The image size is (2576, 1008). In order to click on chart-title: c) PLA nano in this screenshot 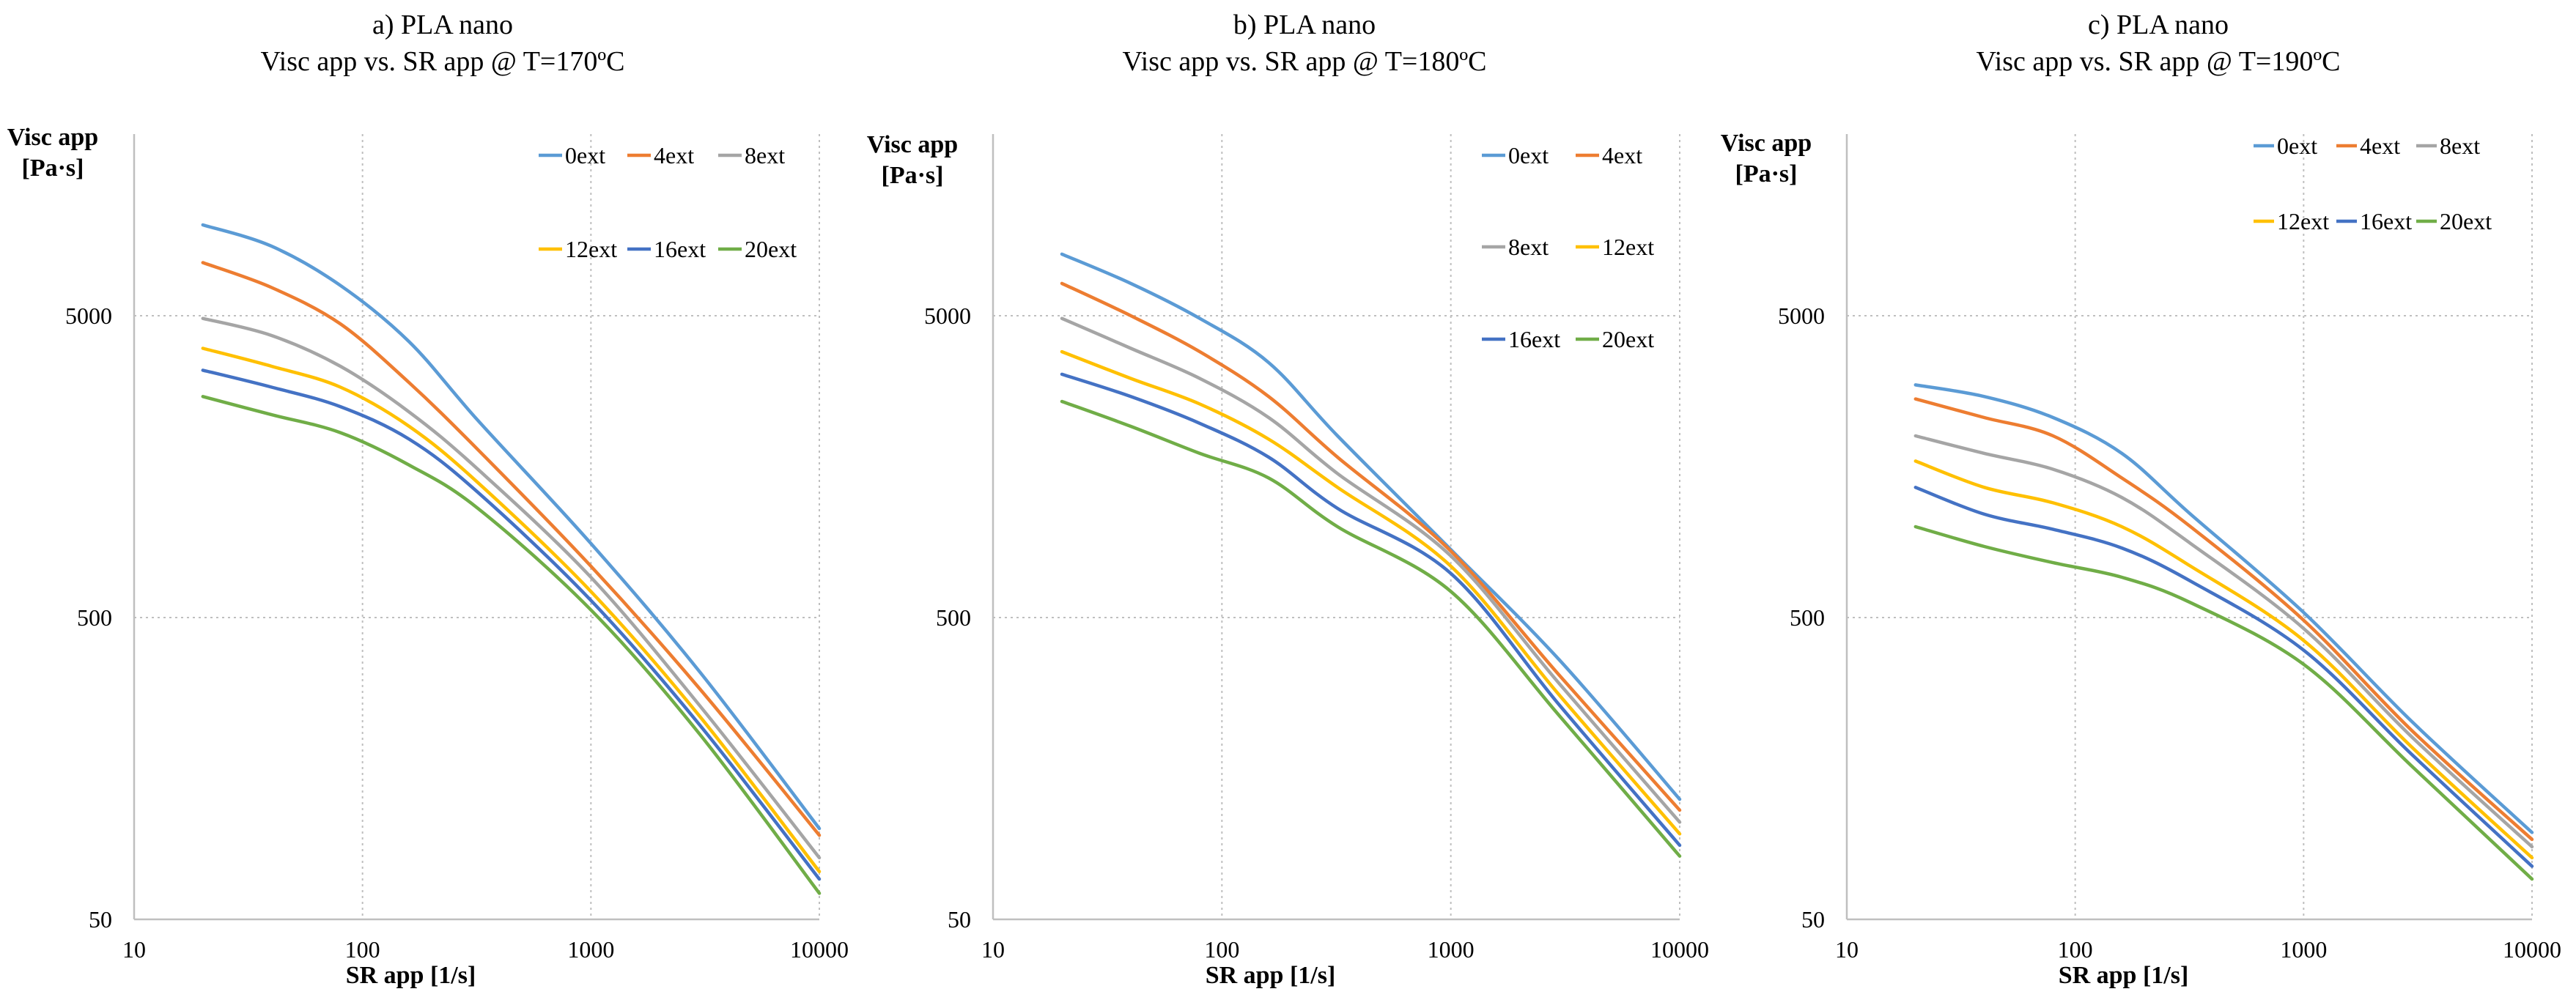, I will do `click(2158, 25)`.